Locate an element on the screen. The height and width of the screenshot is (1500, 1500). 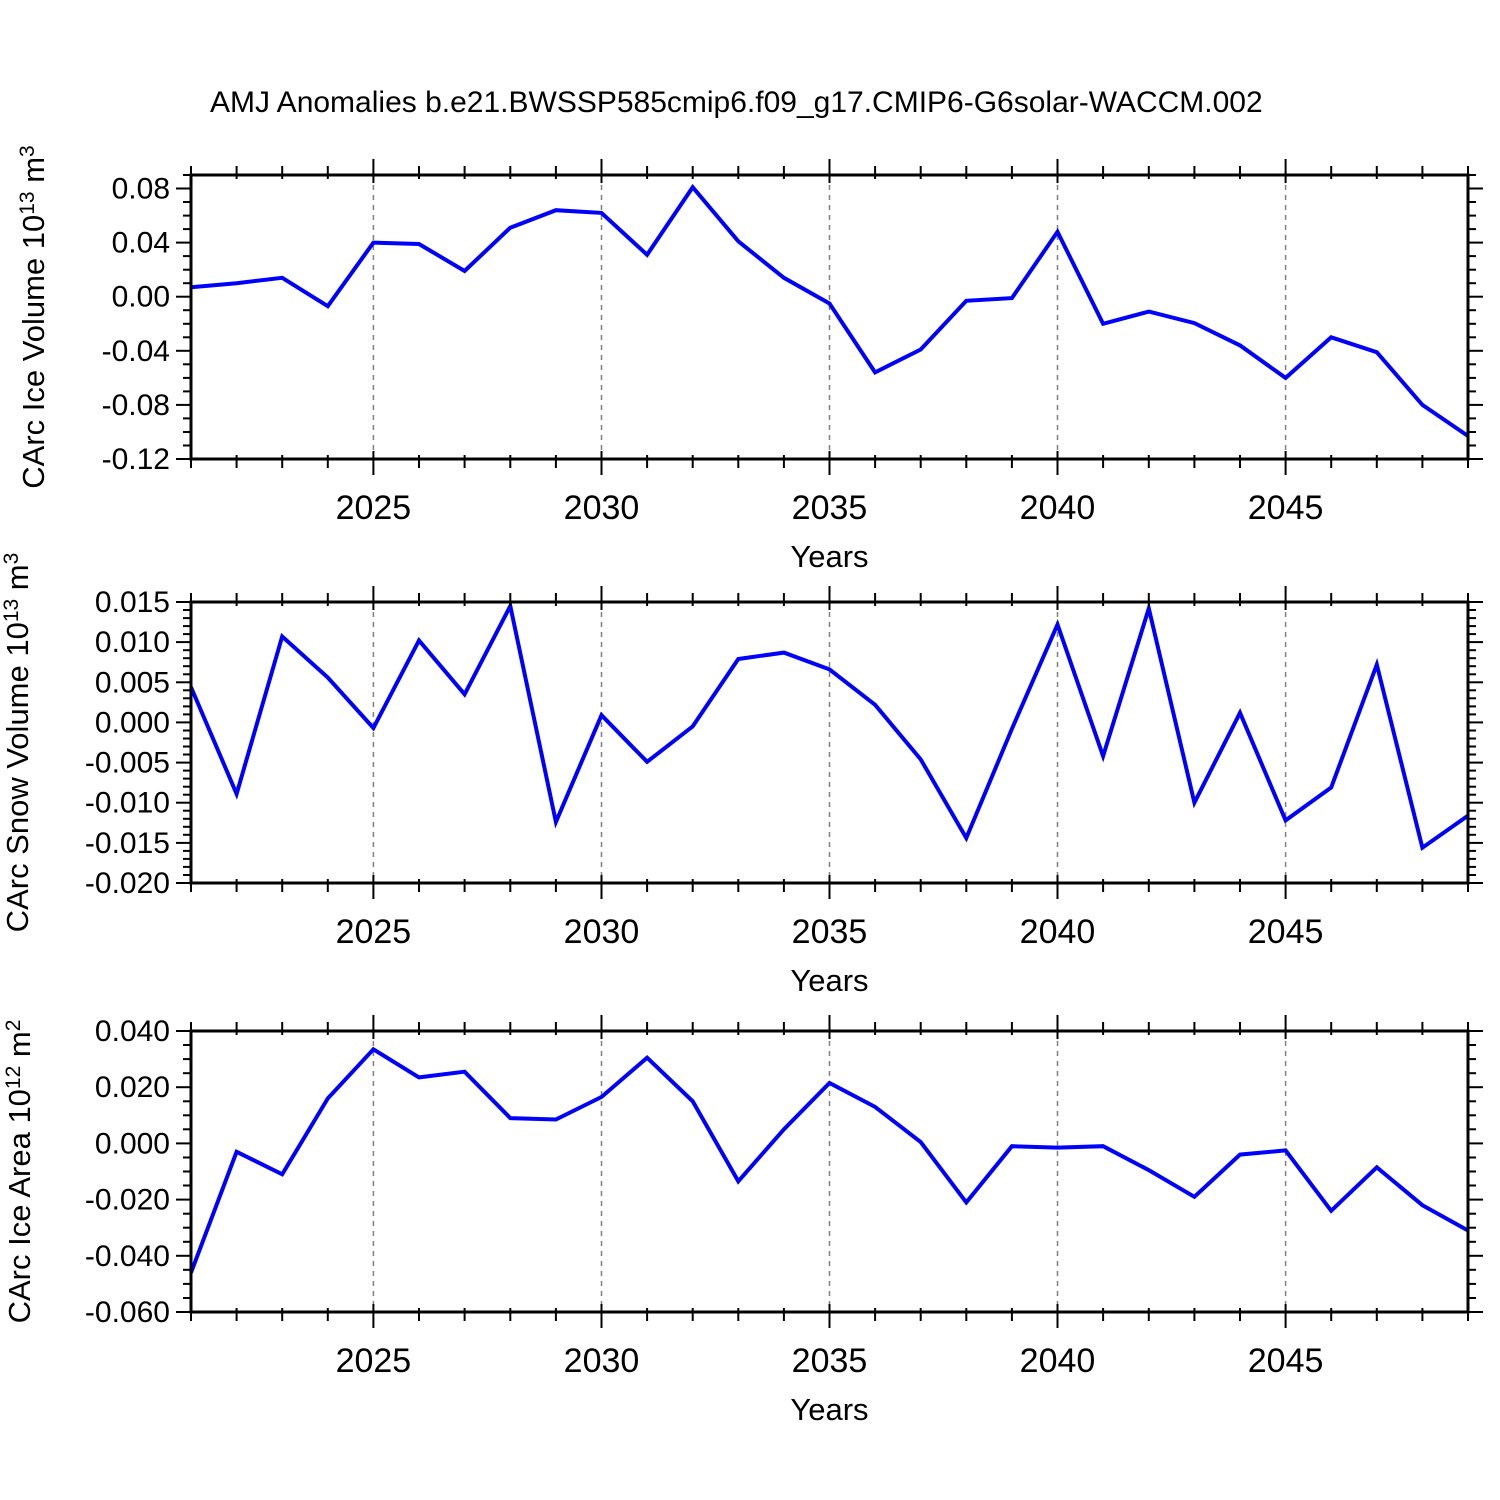
series-line-carc-snow-volume is located at coordinates (829, 726).